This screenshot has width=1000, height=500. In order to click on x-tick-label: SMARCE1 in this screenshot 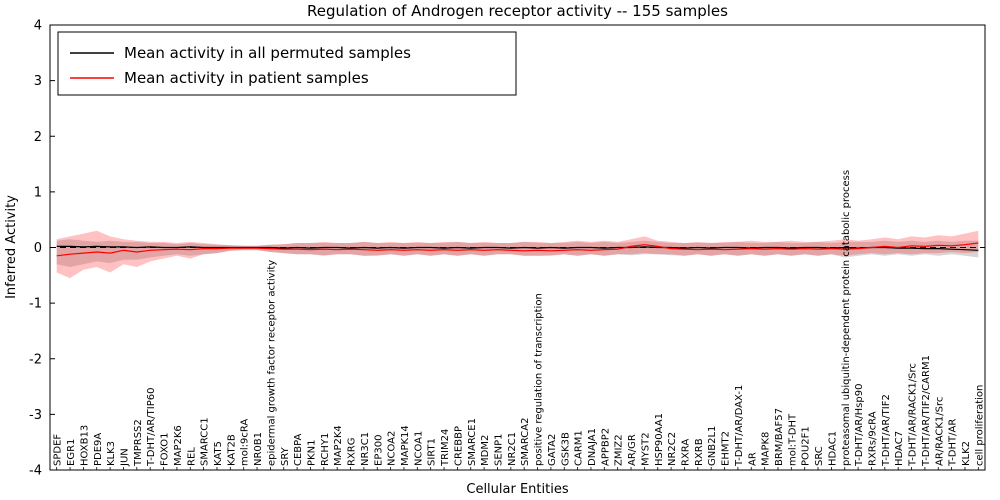, I will do `click(472, 442)`.